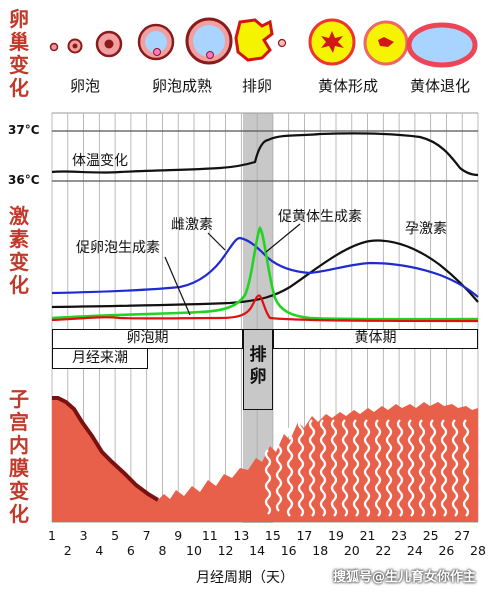 This screenshot has height=592, width=500. What do you see at coordinates (178, 535) in the screenshot?
I see `day-tick-label: 9` at bounding box center [178, 535].